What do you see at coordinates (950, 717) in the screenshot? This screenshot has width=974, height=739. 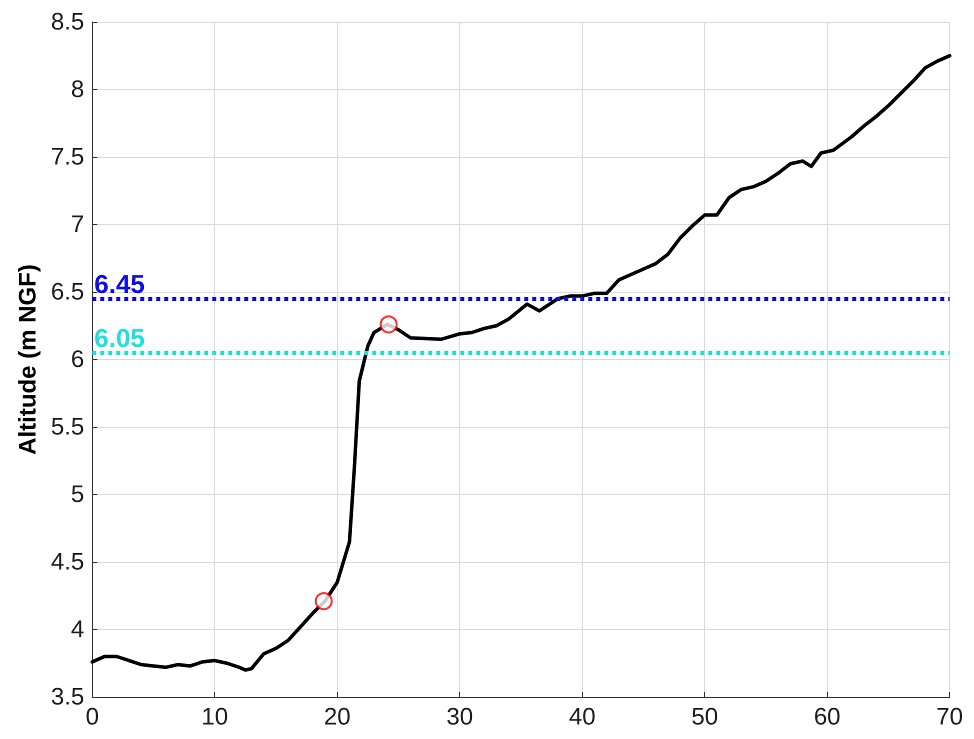 I see `x-tick-label: 70` at bounding box center [950, 717].